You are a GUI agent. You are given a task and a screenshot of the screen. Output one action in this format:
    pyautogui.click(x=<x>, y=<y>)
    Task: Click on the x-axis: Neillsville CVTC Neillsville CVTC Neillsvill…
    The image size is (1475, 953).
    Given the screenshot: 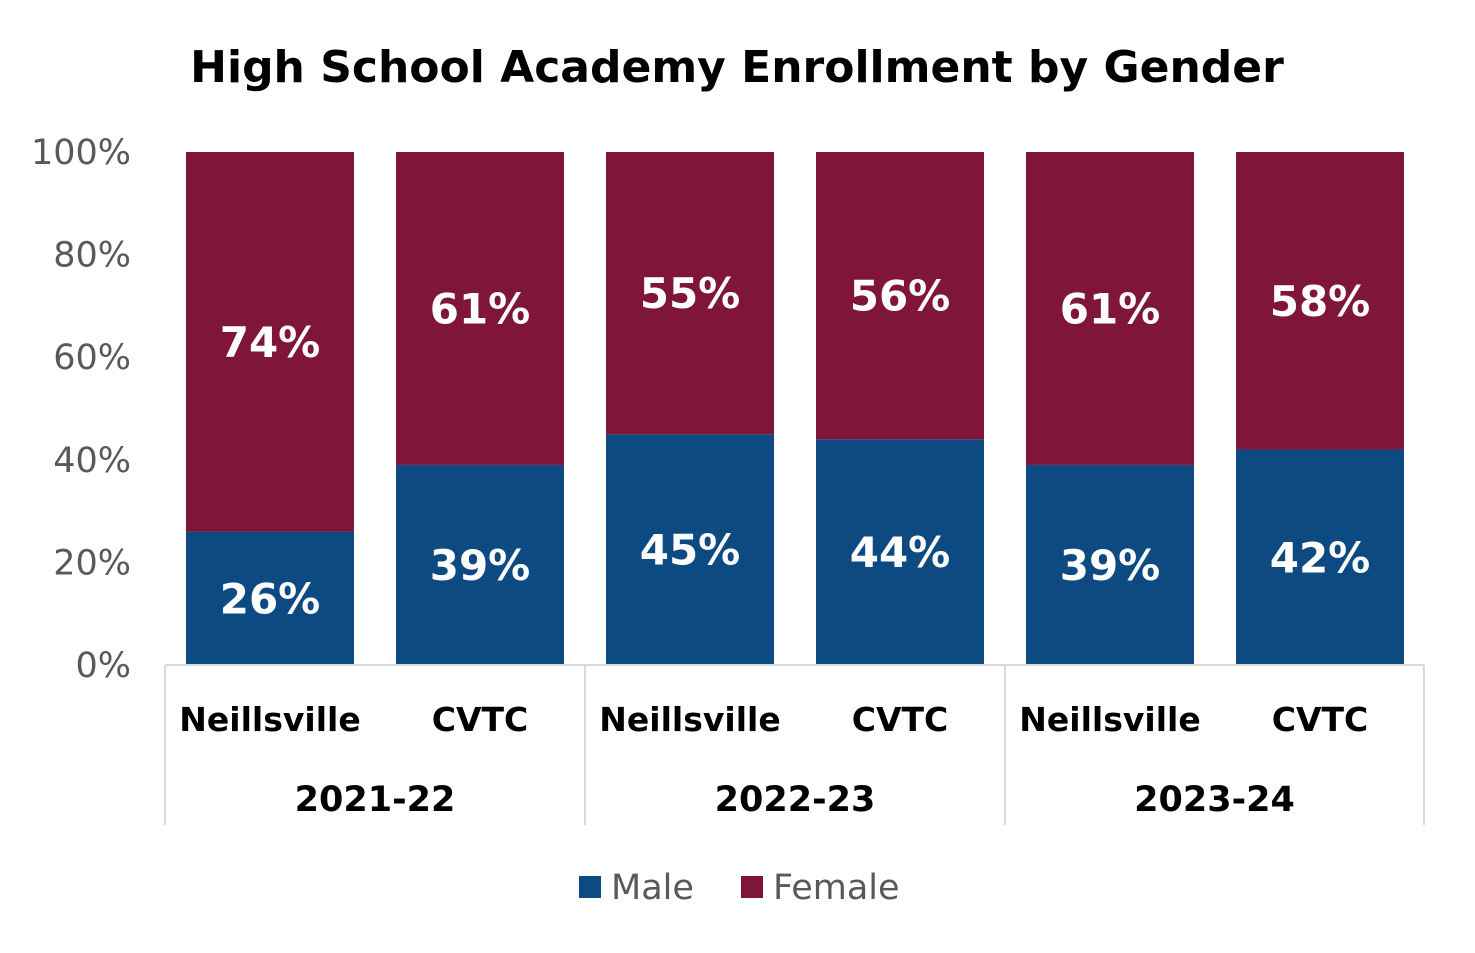 What is the action you would take?
    pyautogui.click(x=794, y=744)
    